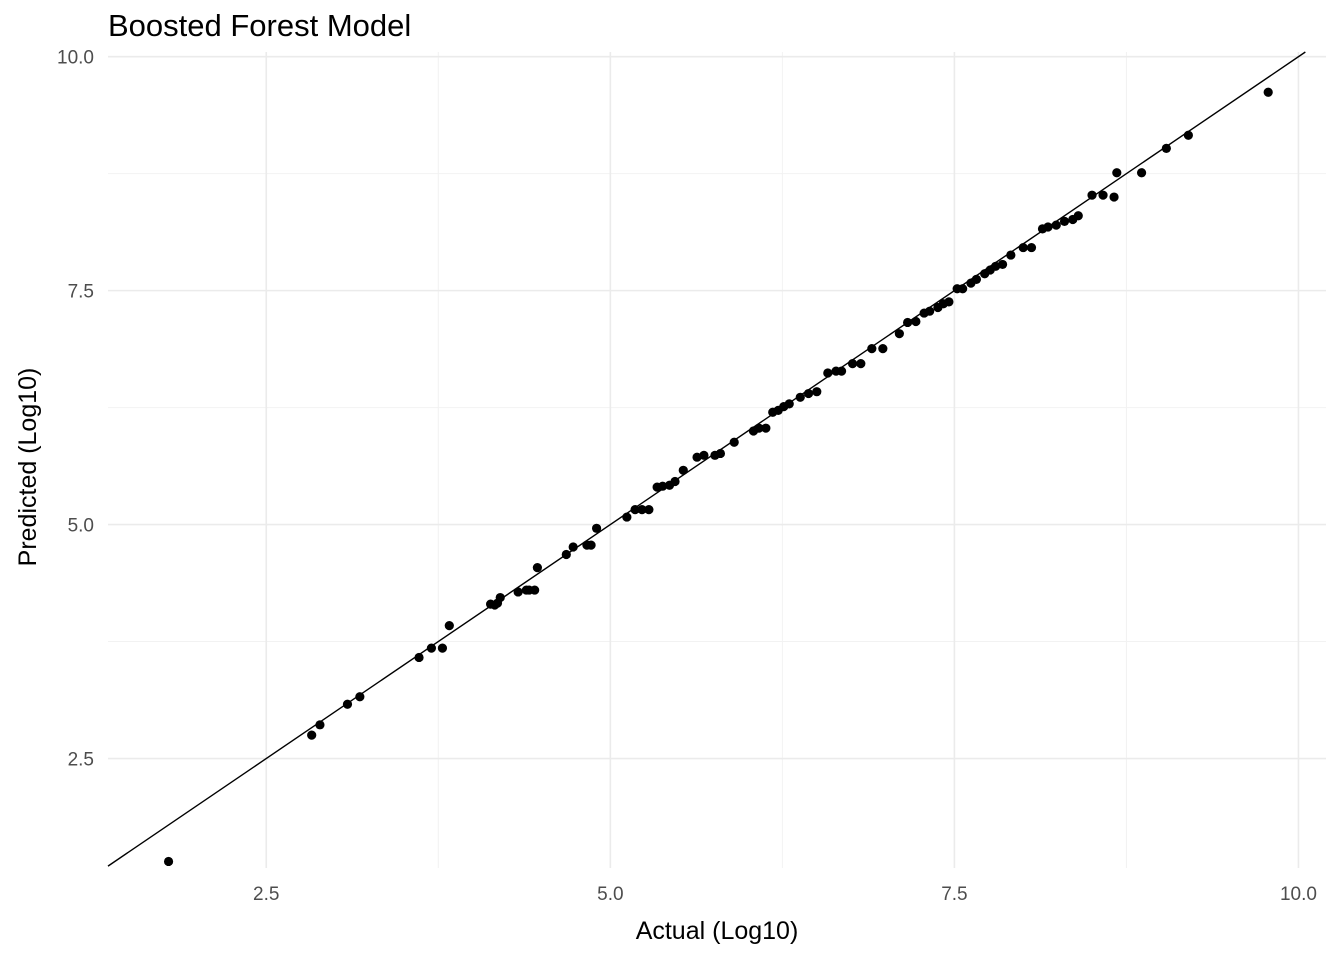  I want to click on y-axis-title: Predicted (Log10), so click(28, 467).